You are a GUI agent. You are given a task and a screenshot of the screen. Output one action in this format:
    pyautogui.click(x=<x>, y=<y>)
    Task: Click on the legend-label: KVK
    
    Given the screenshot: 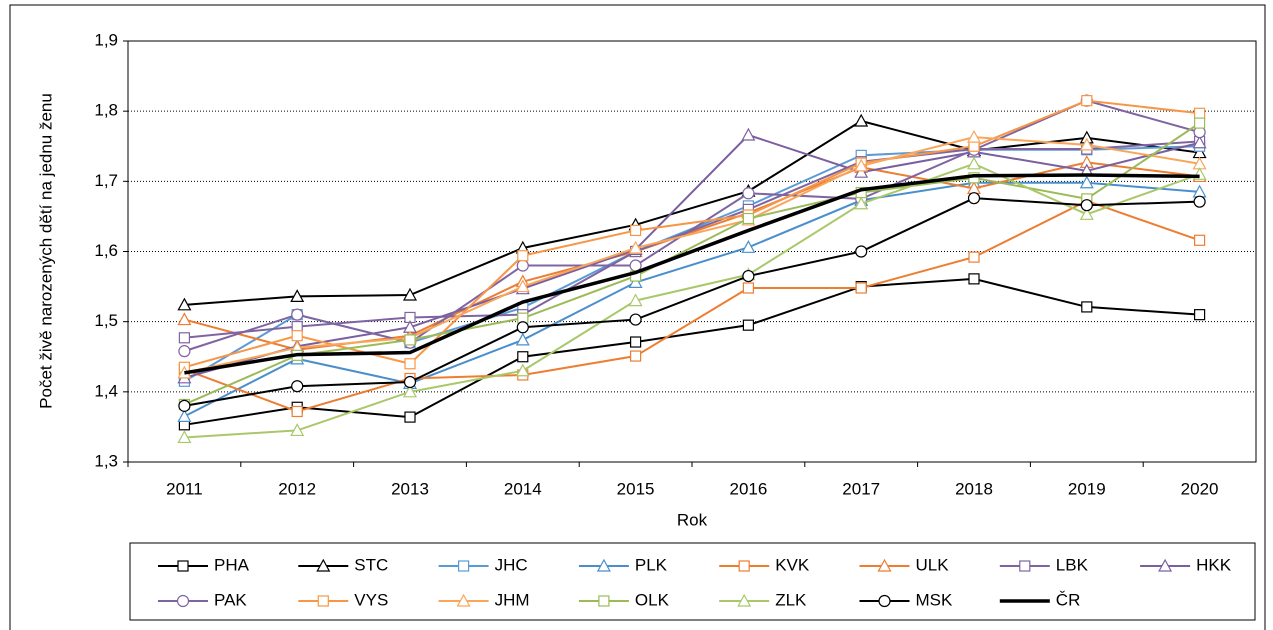 What is the action you would take?
    pyautogui.click(x=792, y=564)
    